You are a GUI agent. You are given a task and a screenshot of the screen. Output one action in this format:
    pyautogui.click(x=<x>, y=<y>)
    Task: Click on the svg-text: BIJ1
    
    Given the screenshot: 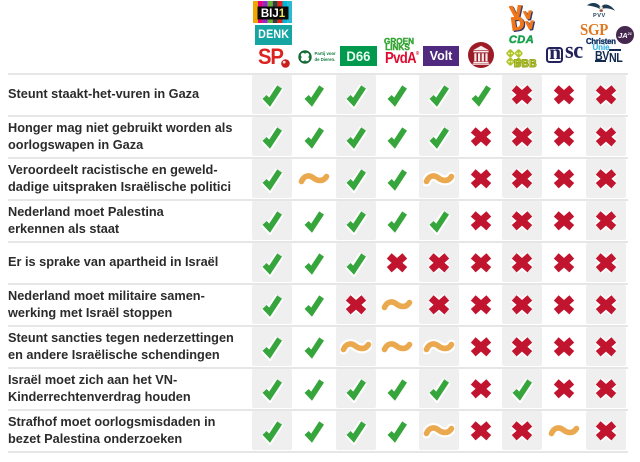 What is the action you would take?
    pyautogui.click(x=273, y=14)
    